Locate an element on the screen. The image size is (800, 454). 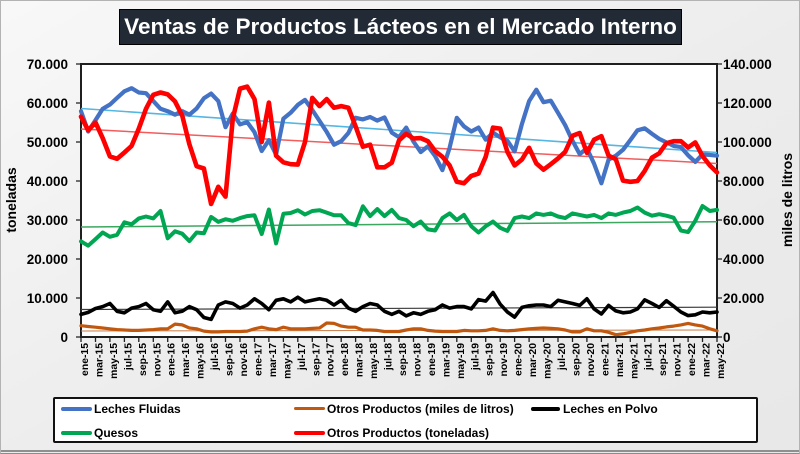
svg-text: mar-22 is located at coordinates (707, 360).